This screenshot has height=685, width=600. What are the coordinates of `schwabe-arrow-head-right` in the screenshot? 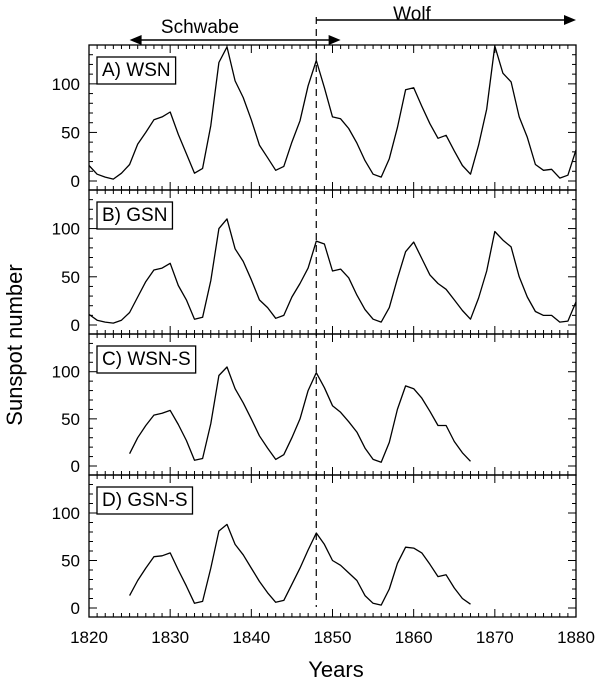 It's located at (334, 40).